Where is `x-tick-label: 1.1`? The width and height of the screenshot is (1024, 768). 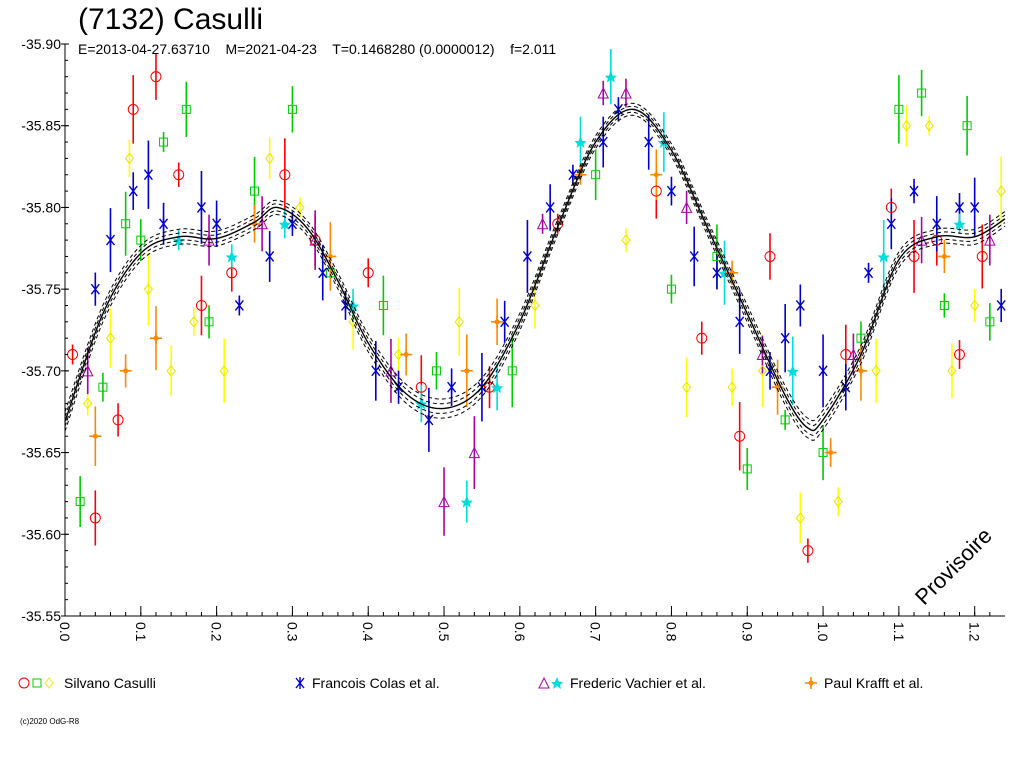 x-tick-label: 1.1 is located at coordinates (899, 632).